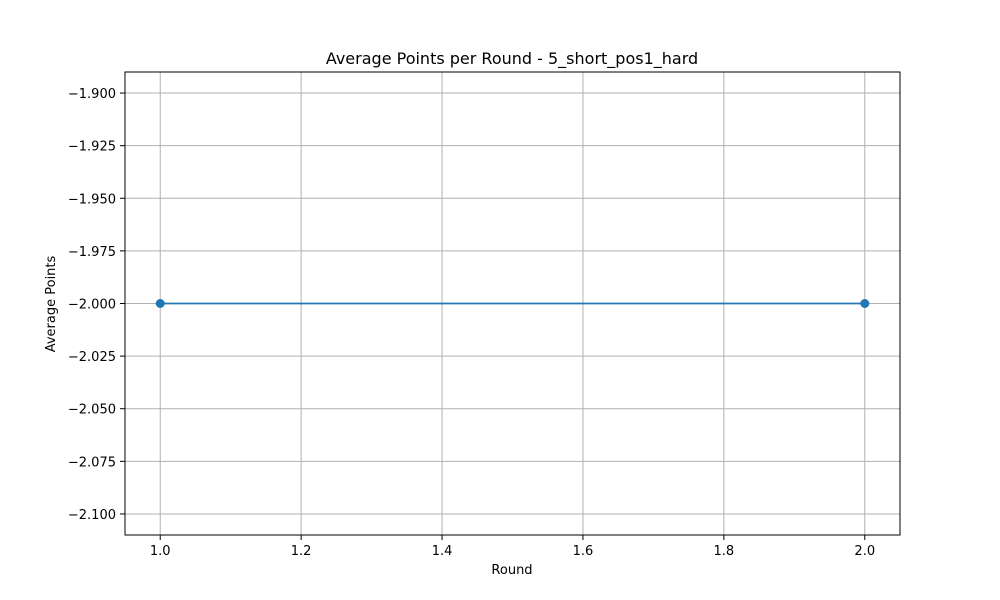 The width and height of the screenshot is (1000, 600). What do you see at coordinates (442, 551) in the screenshot?
I see `x-tick-label: 1.4` at bounding box center [442, 551].